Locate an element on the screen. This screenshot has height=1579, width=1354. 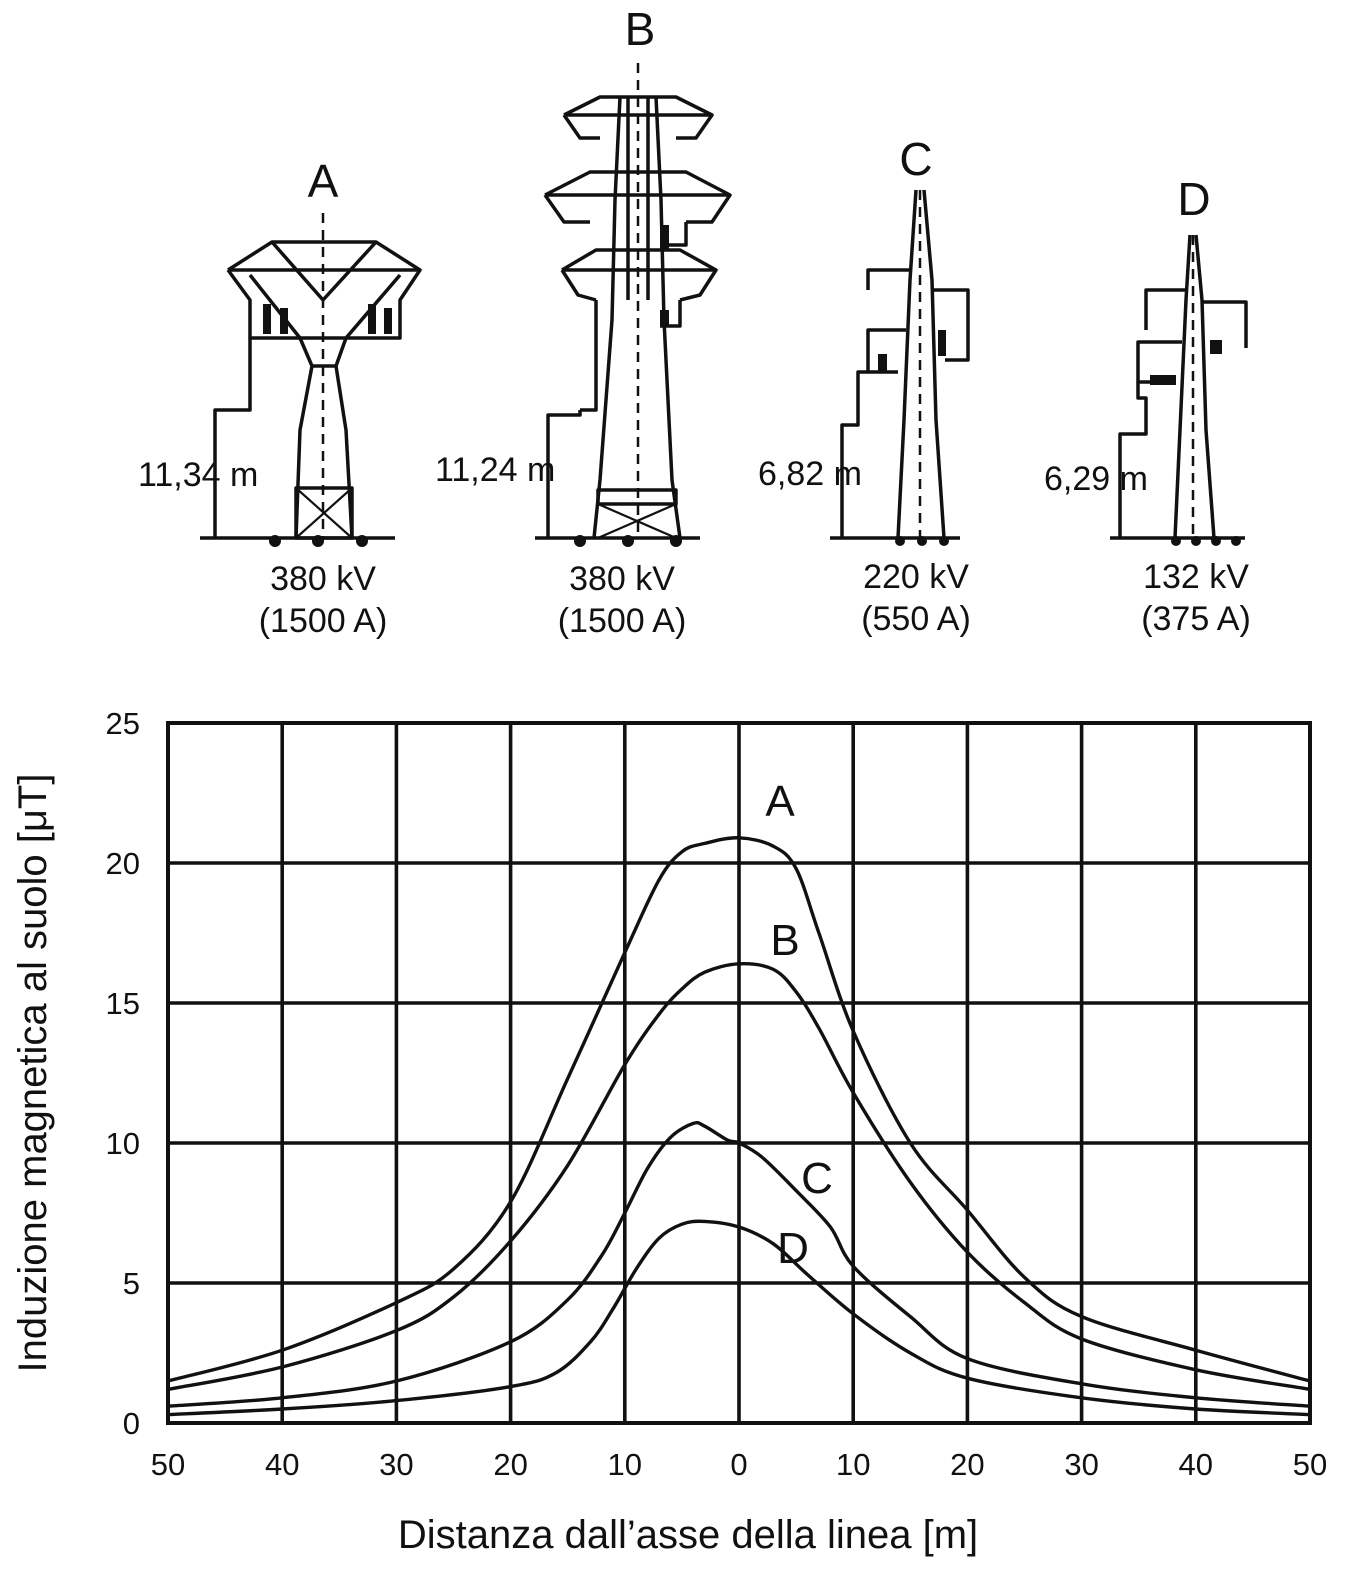
tower-d-label: D is located at coordinates (1193, 199).